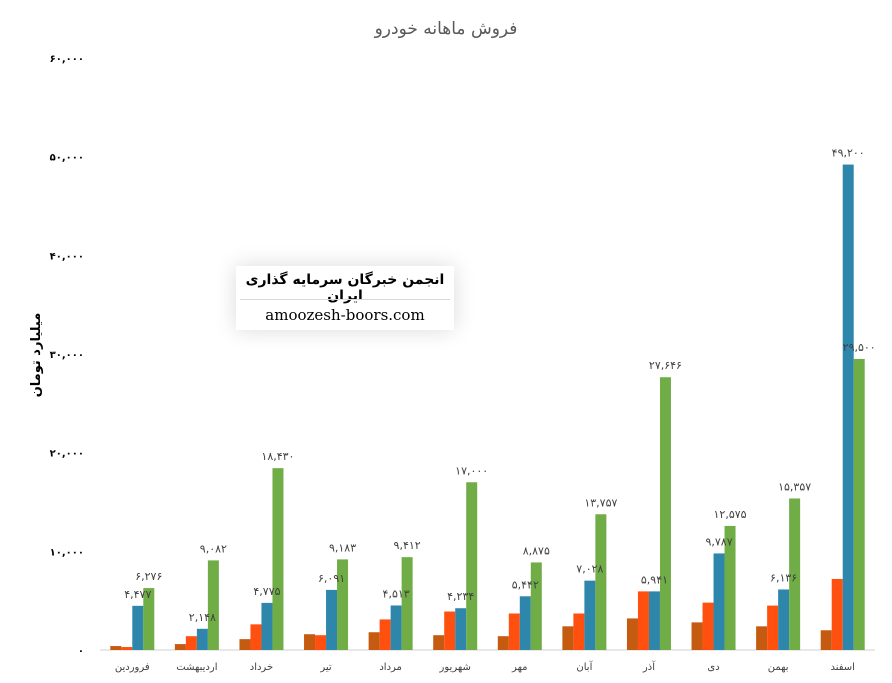 This screenshot has width=892, height=683. Describe the element at coordinates (654, 579) in the screenshot. I see `data-label: ۵,۹۴۱` at that location.